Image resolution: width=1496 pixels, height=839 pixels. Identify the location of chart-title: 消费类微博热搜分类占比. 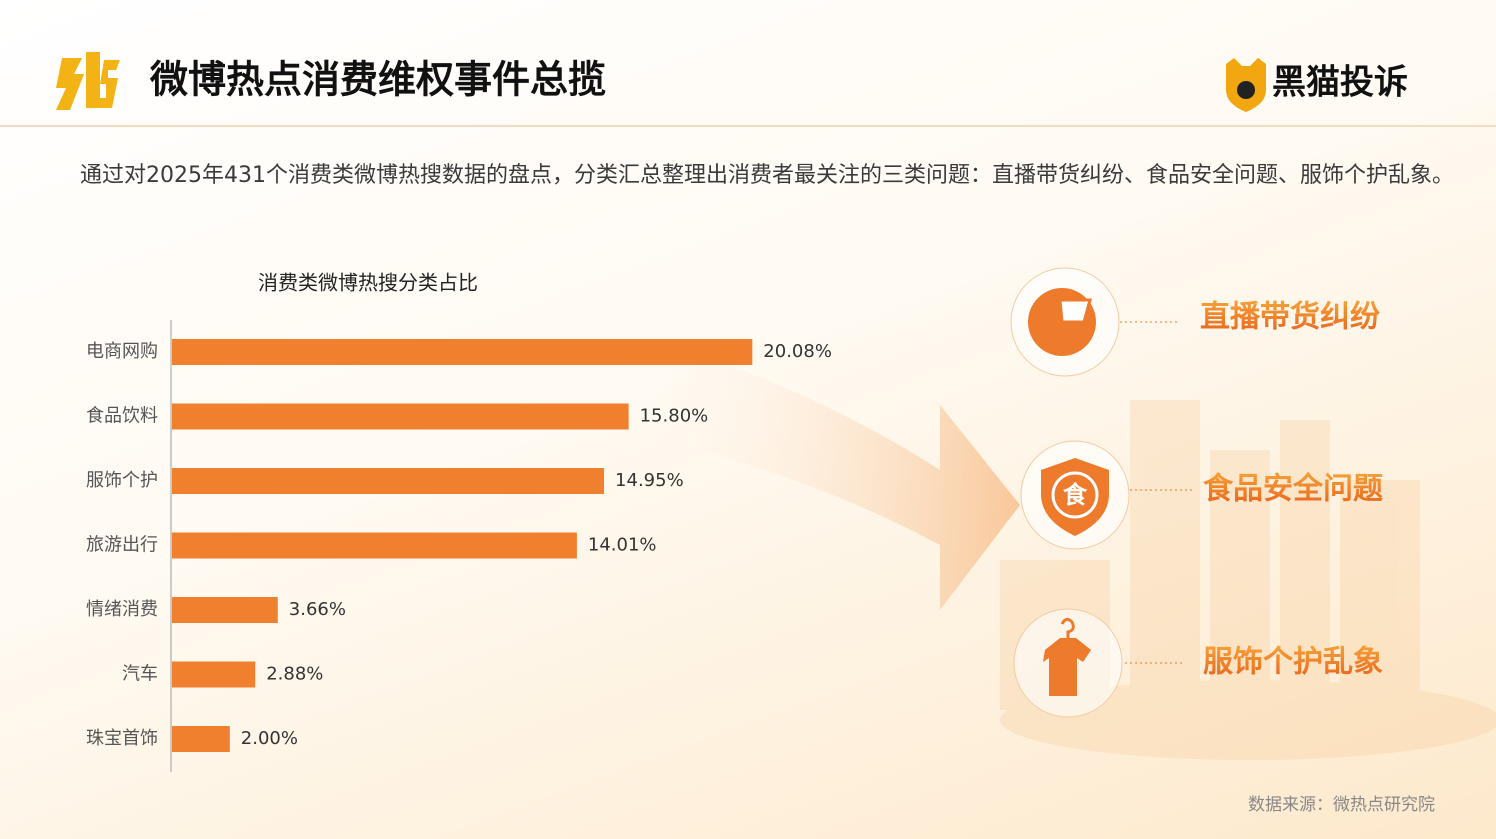
(368, 283).